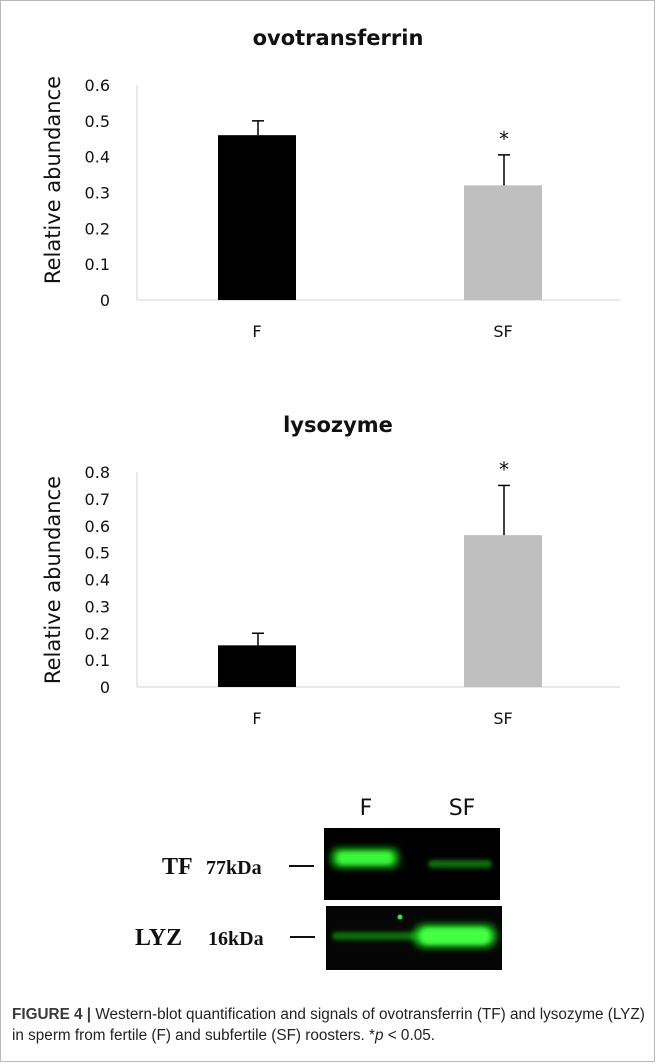 This screenshot has height=1064, width=657. Describe the element at coordinates (366, 808) in the screenshot. I see `lane-label-f: F` at that location.